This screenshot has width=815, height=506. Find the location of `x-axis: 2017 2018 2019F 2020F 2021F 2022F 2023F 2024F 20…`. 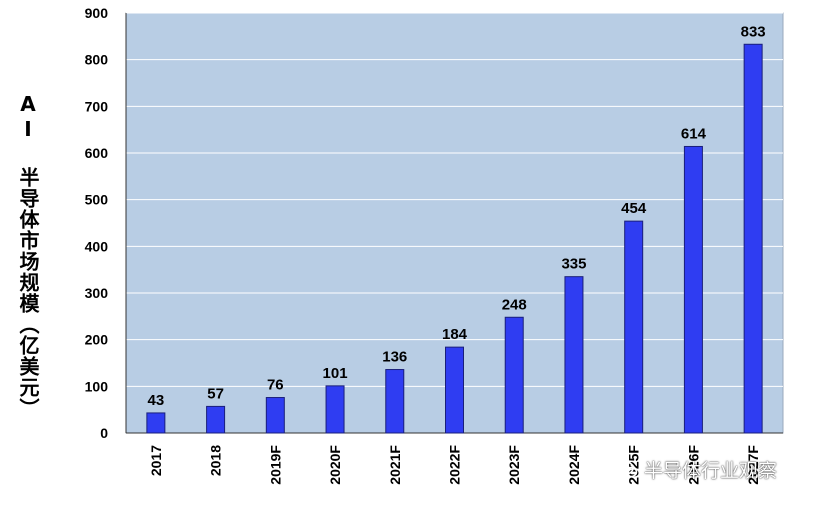

x-axis: 2017 2018 2019F 2020F 2021F 2022F 2023F 2024F 20… is located at coordinates (454, 465).